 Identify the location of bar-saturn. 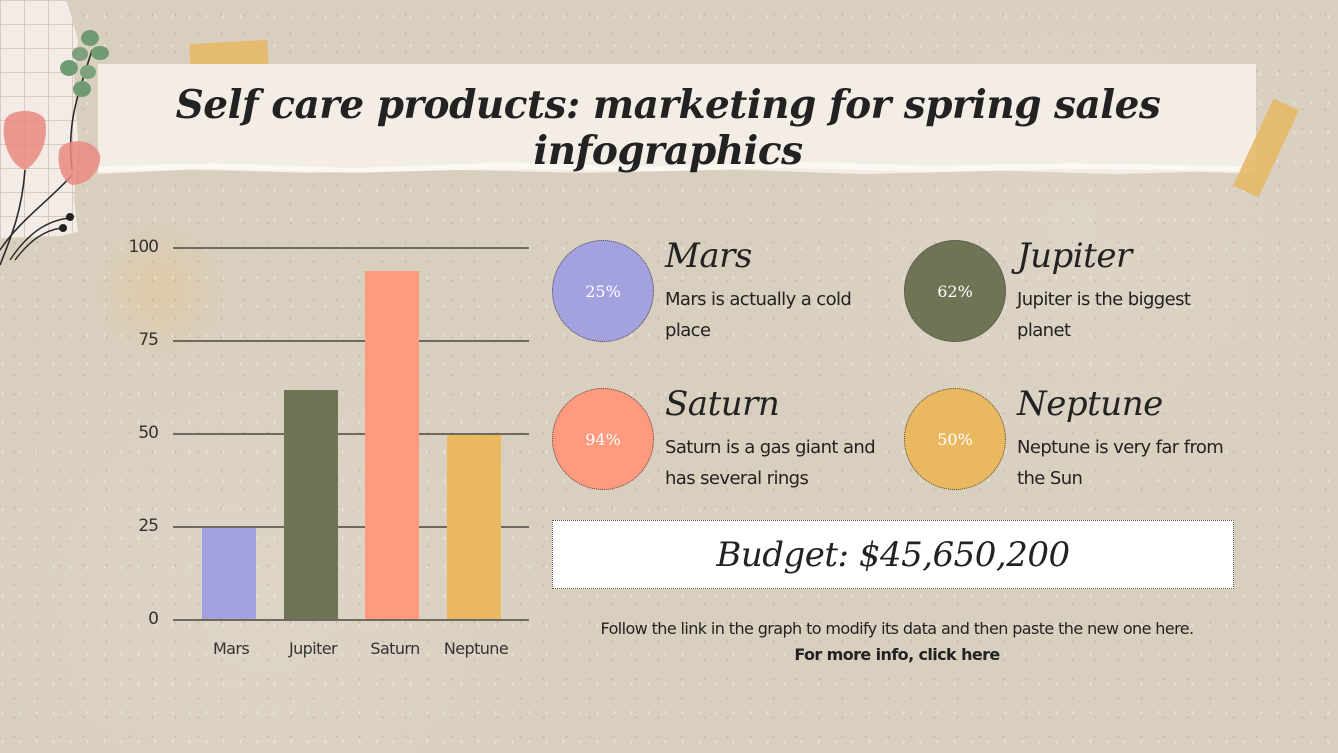
(392, 446).